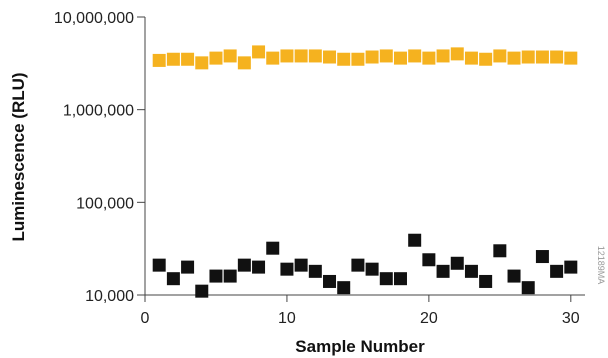  I want to click on x-axis-title: Sample Number, so click(360, 346).